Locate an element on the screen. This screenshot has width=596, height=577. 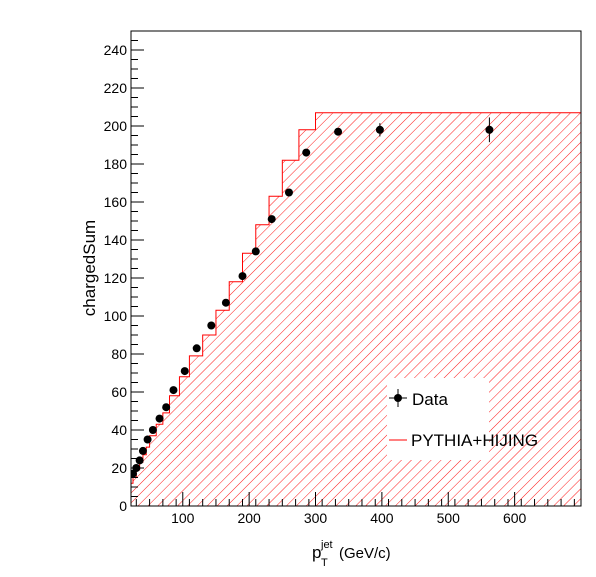
x-axis-label: p T jet (GeV/c) is located at coordinates (351, 554).